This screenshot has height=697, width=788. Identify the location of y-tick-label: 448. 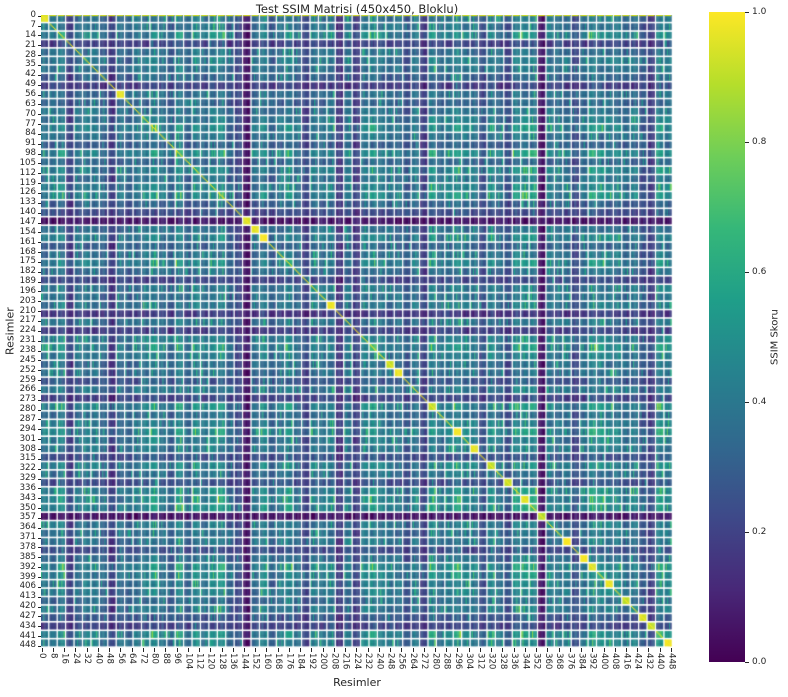
(27, 645).